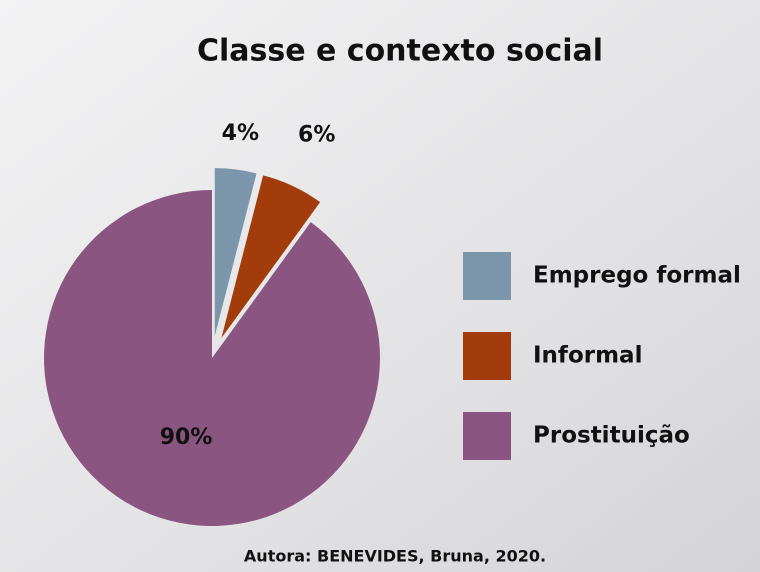 Image resolution: width=760 pixels, height=572 pixels. I want to click on chart-title: Classe e contexto social, so click(400, 51).